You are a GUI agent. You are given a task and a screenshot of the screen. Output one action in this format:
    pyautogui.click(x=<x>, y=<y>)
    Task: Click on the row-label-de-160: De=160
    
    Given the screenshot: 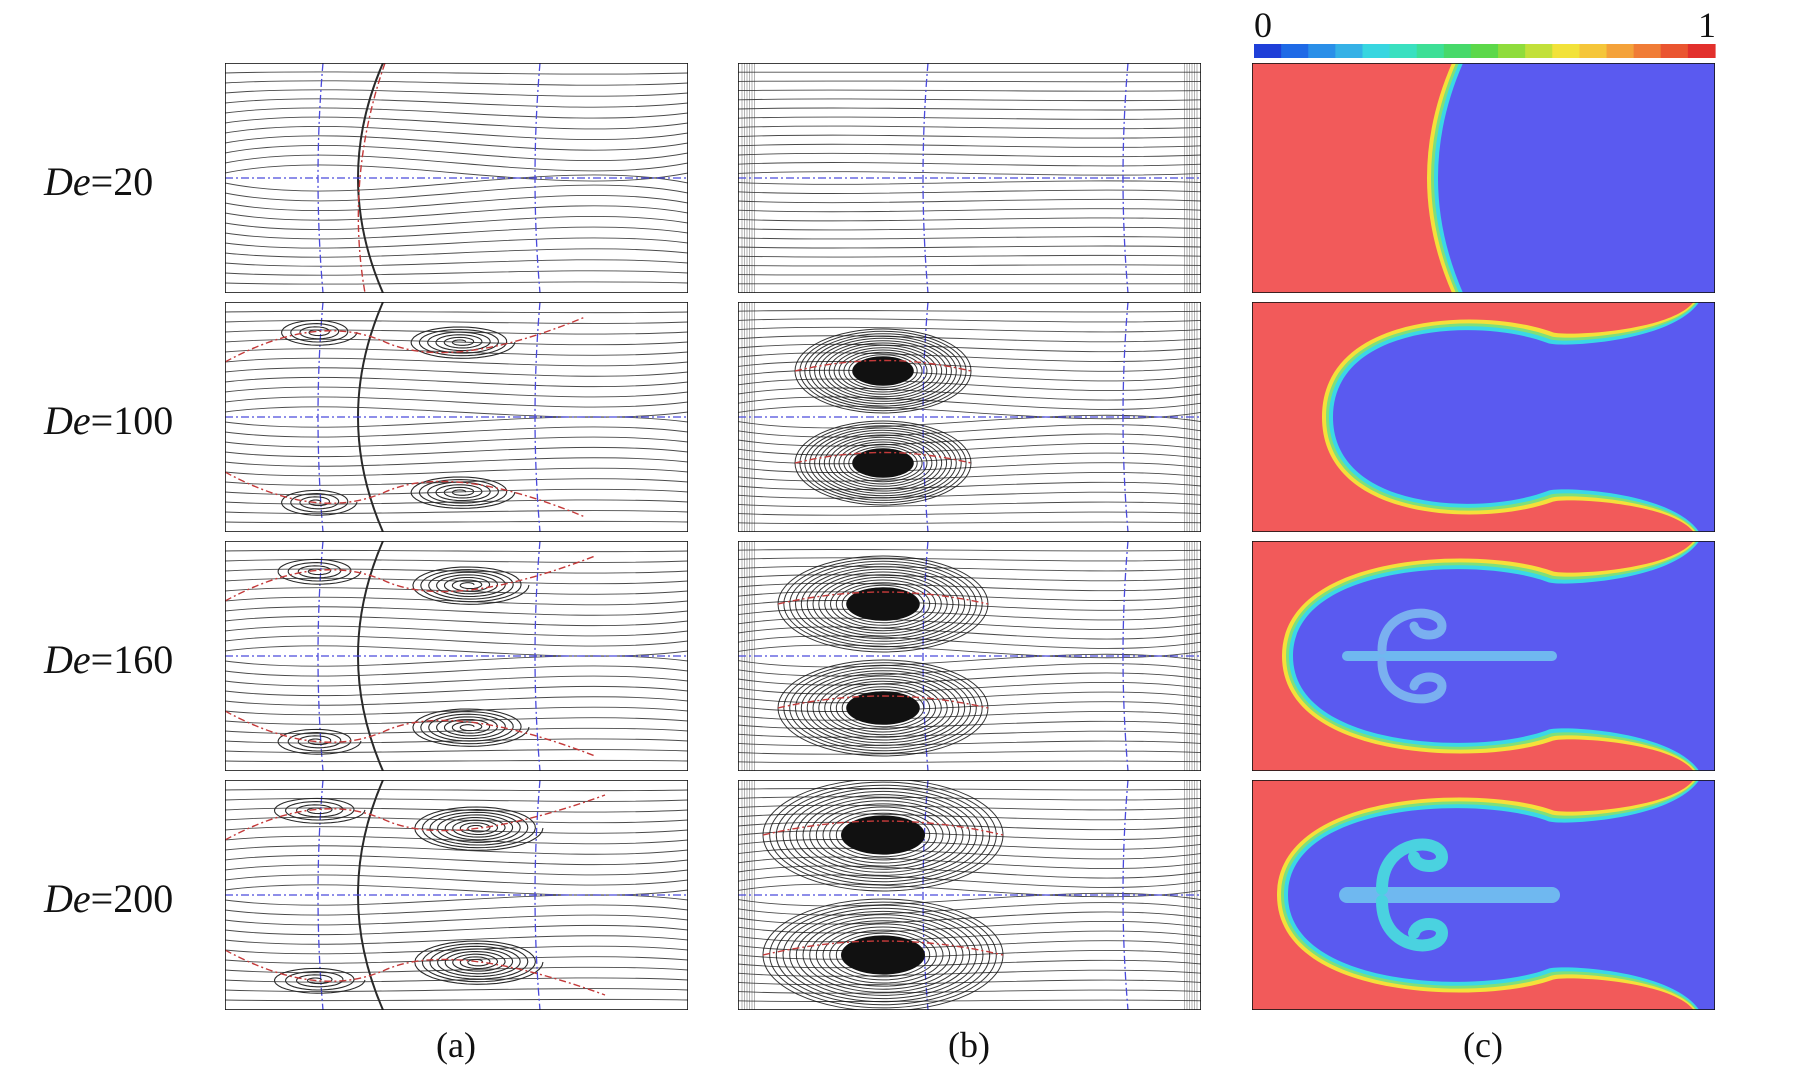 What is the action you would take?
    pyautogui.click(x=134, y=659)
    